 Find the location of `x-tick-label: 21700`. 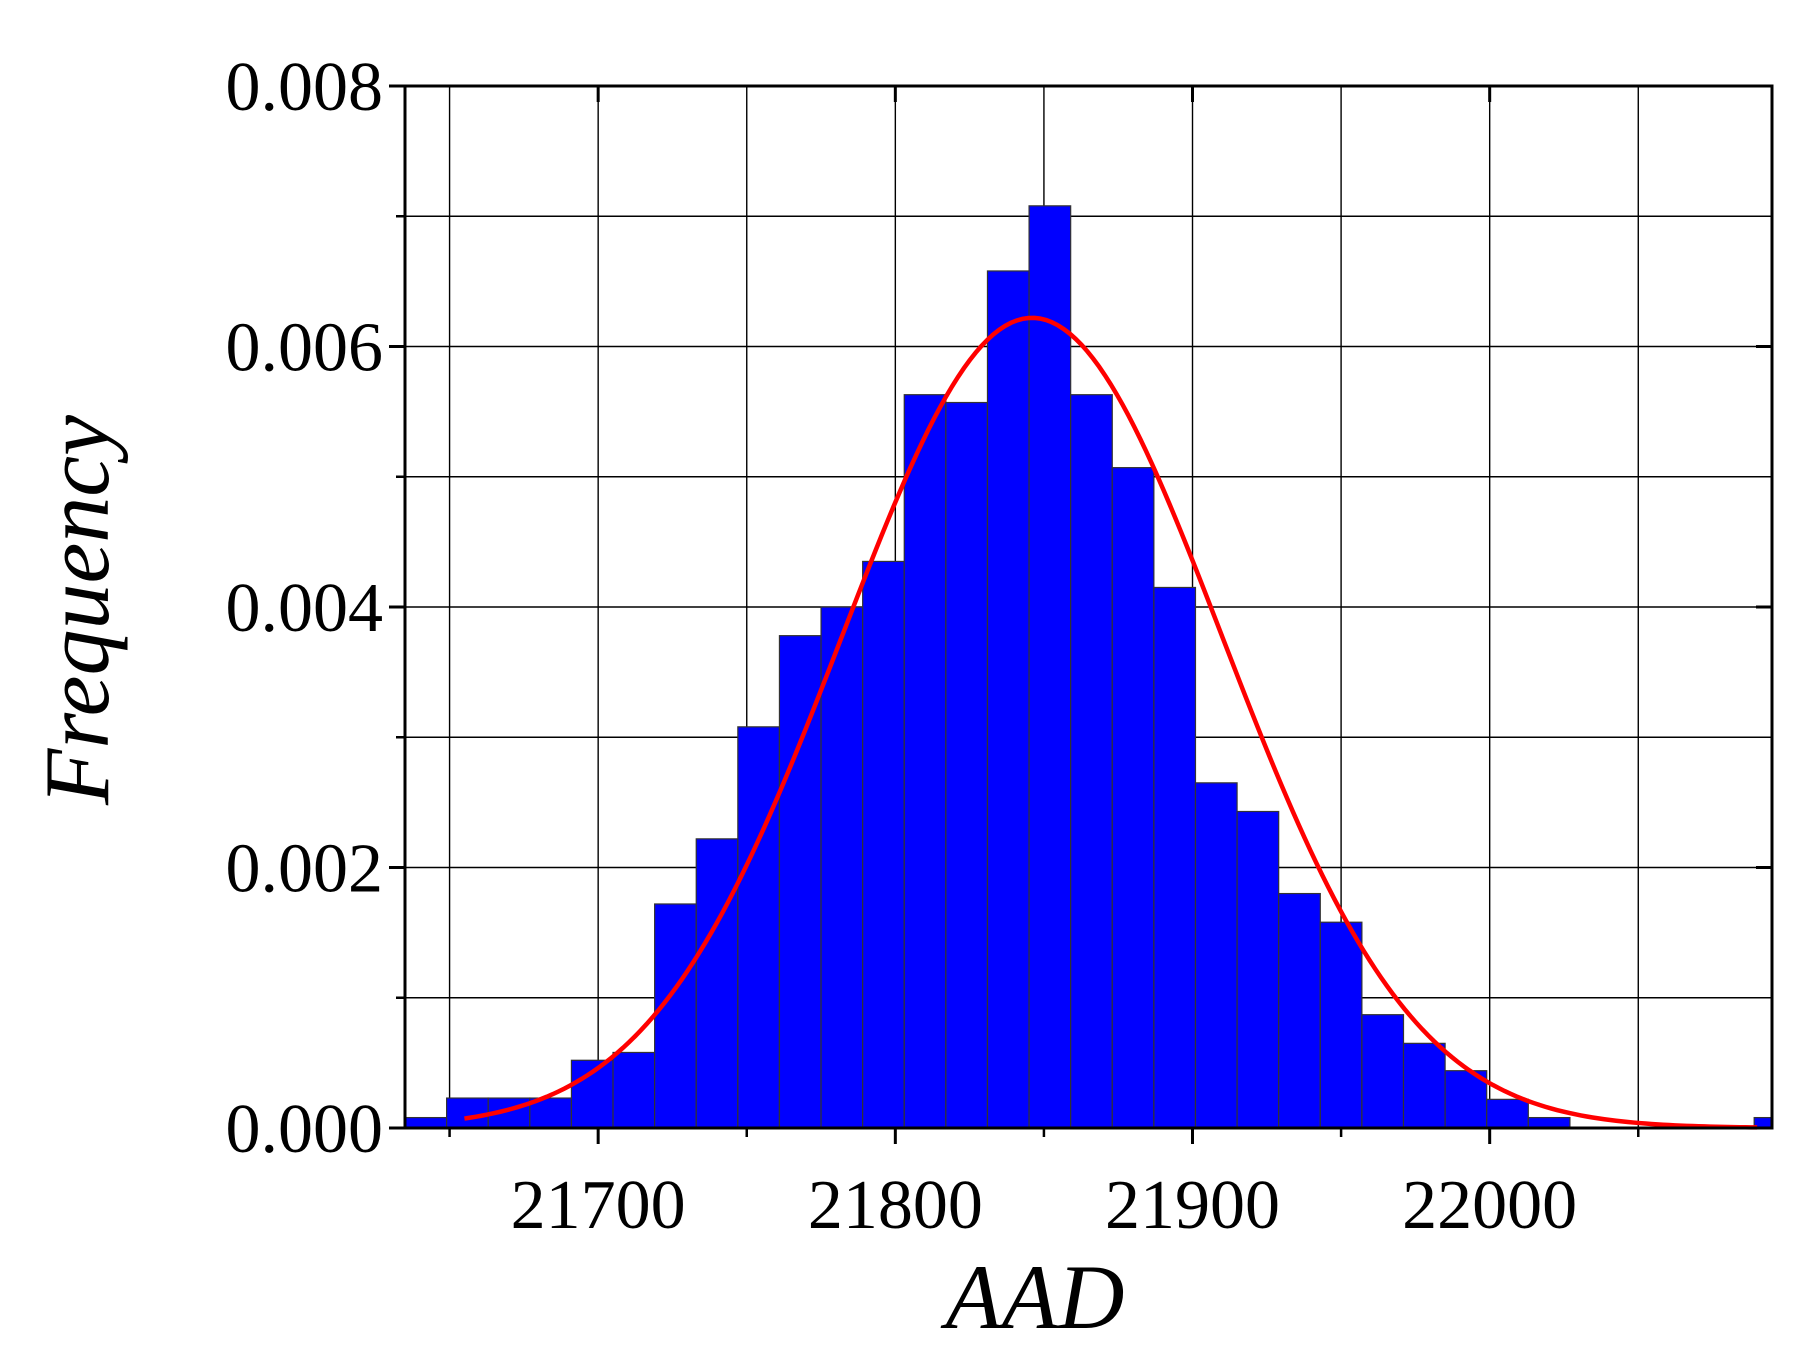

x-tick-label: 21700 is located at coordinates (598, 1205).